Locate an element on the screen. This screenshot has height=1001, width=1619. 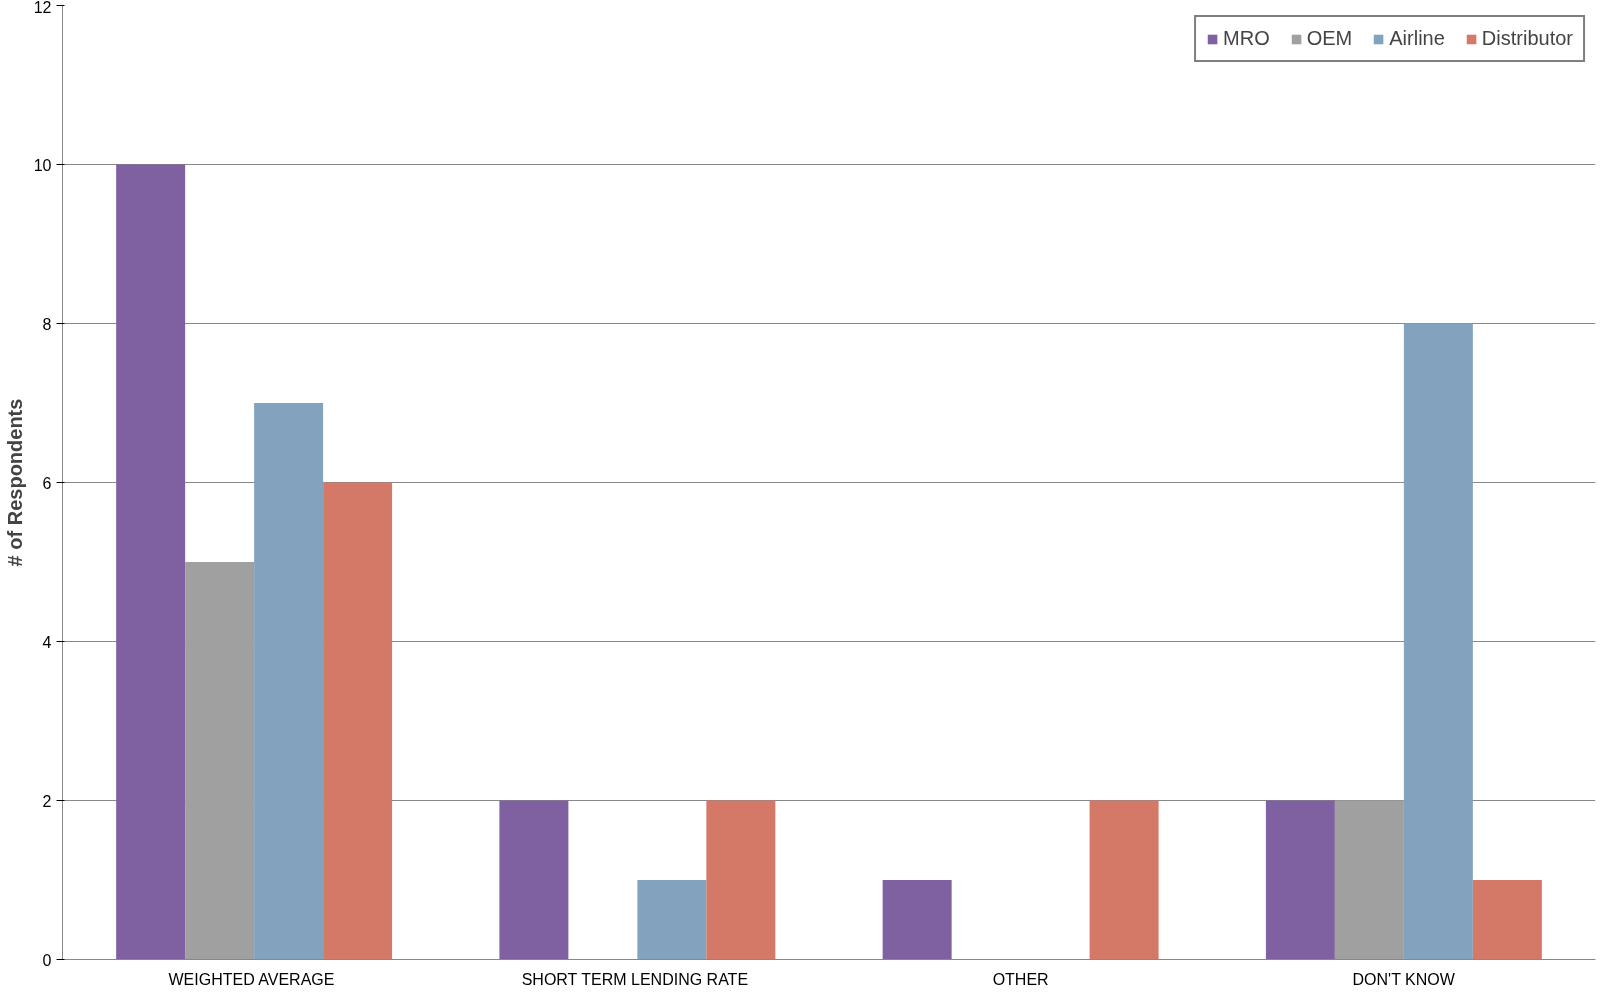
legend-label: MRO is located at coordinates (1246, 38).